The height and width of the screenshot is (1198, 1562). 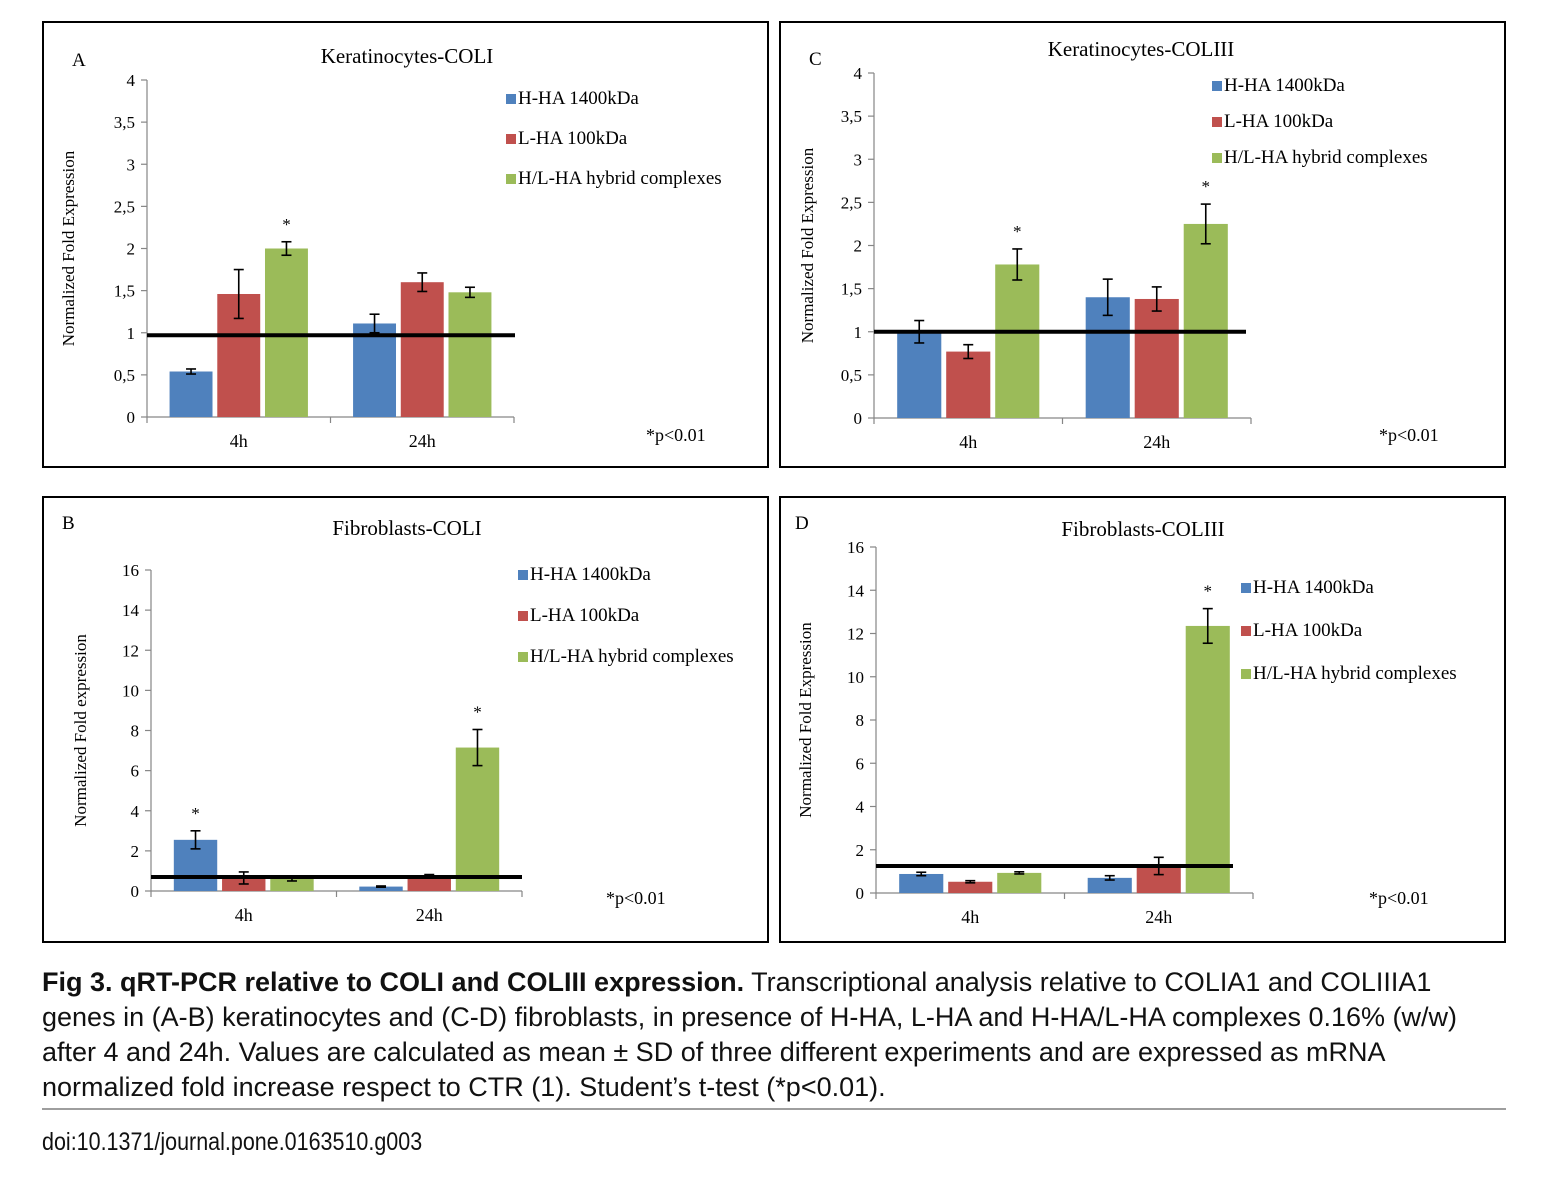 I want to click on chart-title: Fibroblasts-COLIII, so click(x=1142, y=529).